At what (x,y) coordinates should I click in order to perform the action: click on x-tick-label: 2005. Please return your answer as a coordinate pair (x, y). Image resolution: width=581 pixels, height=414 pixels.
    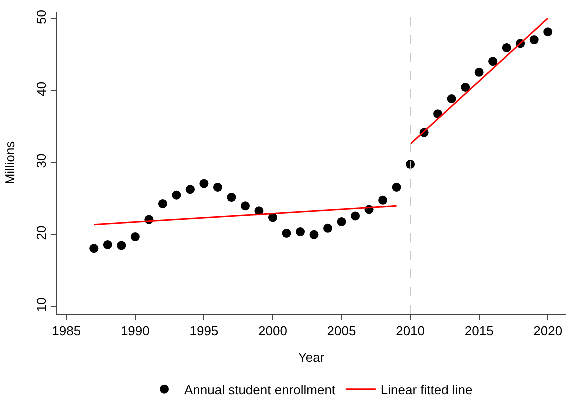
    Looking at the image, I should click on (341, 331).